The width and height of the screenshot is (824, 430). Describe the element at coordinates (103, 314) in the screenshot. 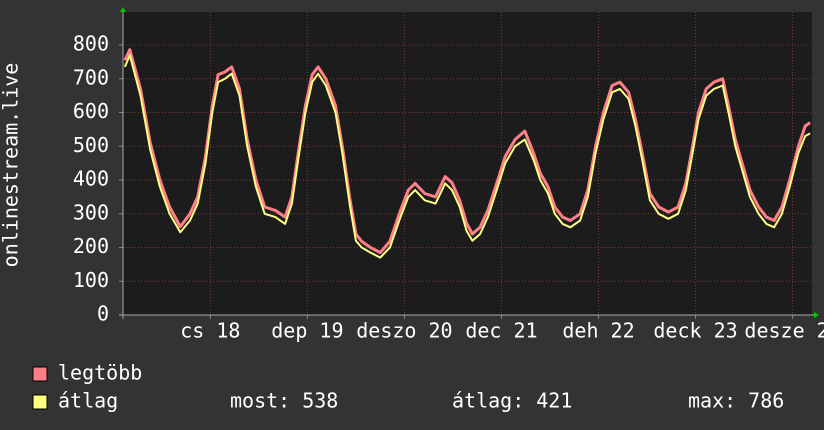

I see `y-tick-label: 0` at that location.